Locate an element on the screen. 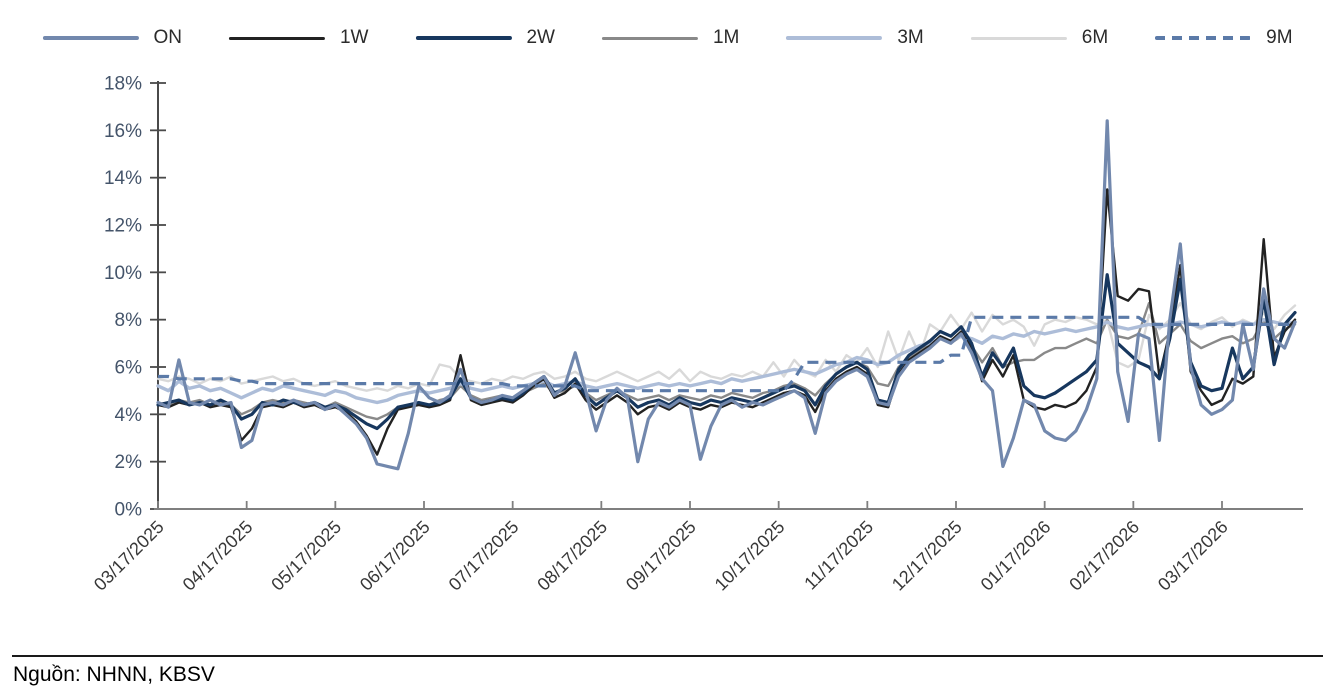 The width and height of the screenshot is (1335, 699). legend-swatch-ON is located at coordinates (90, 38).